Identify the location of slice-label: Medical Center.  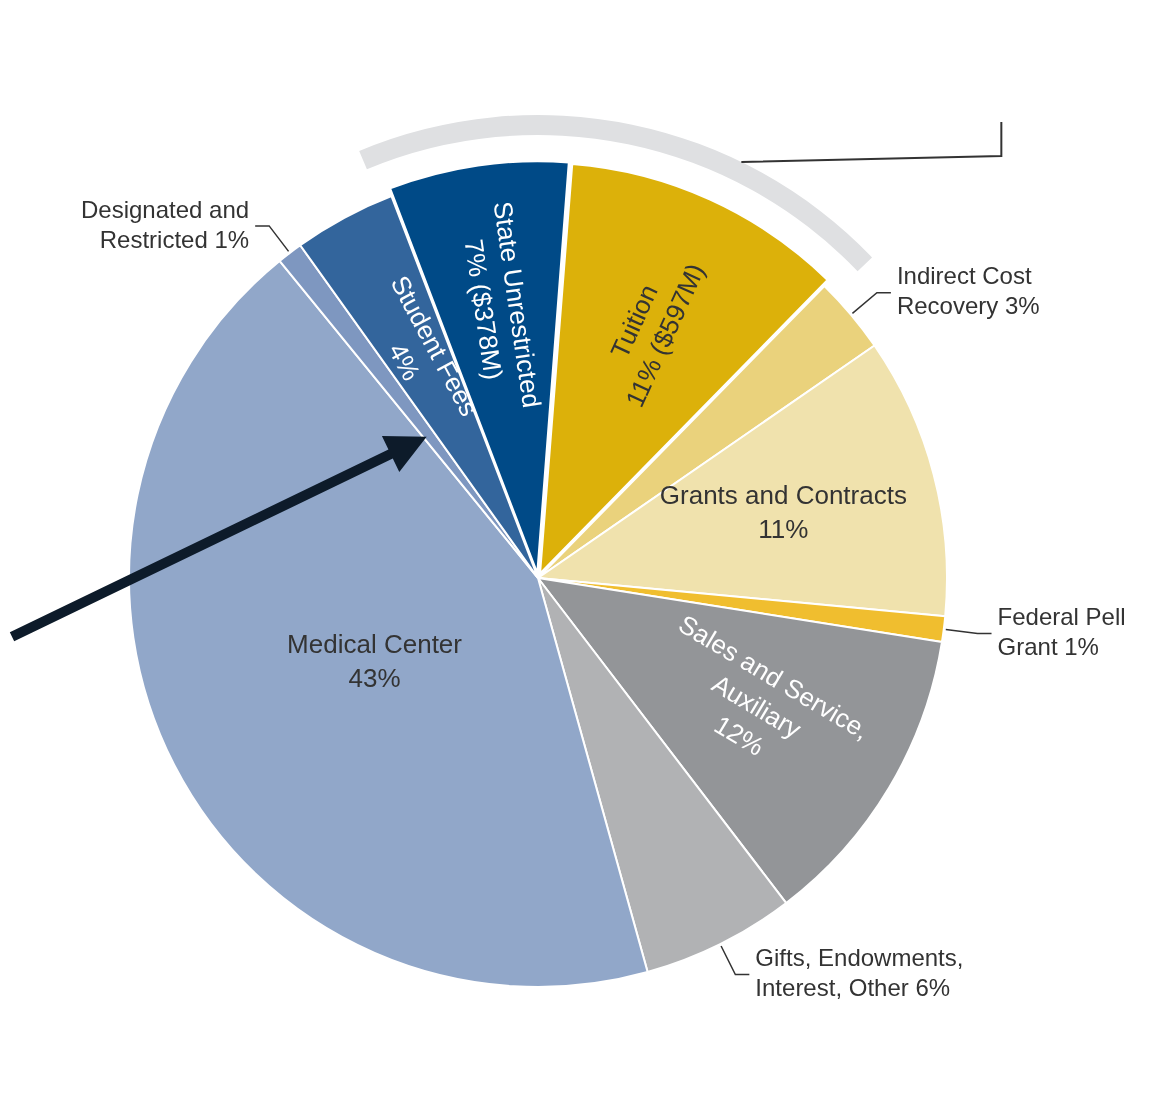
(375, 643).